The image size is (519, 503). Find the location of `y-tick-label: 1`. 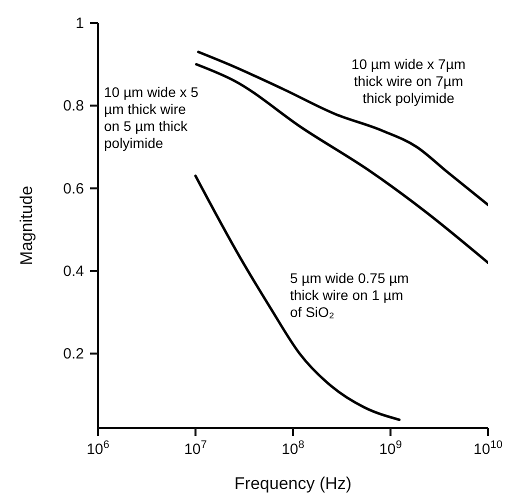

y-tick-label: 1 is located at coordinates (80, 23).